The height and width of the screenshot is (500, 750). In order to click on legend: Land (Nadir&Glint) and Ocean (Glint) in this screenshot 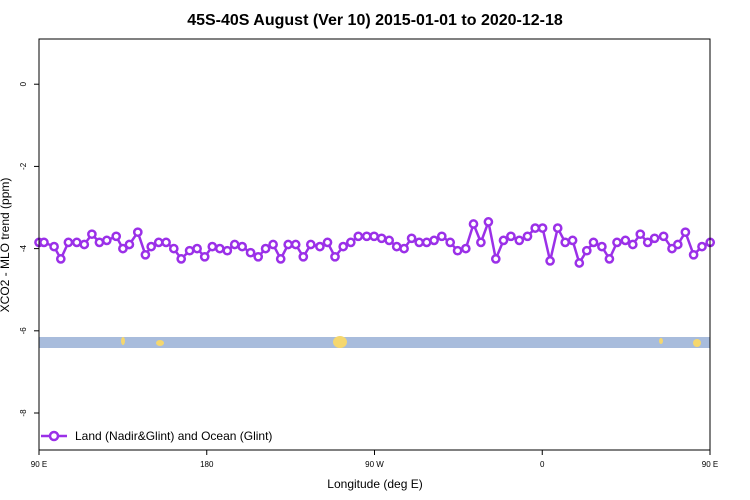, I will do `click(156, 436)`.